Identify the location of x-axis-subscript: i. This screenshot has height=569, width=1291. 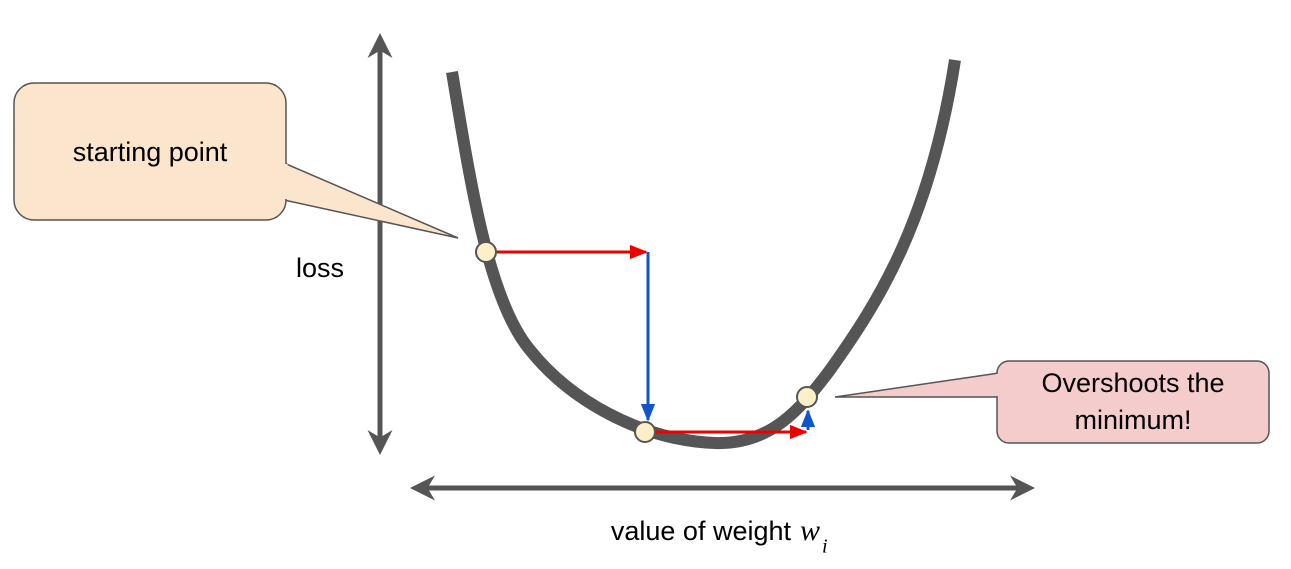
(825, 547).